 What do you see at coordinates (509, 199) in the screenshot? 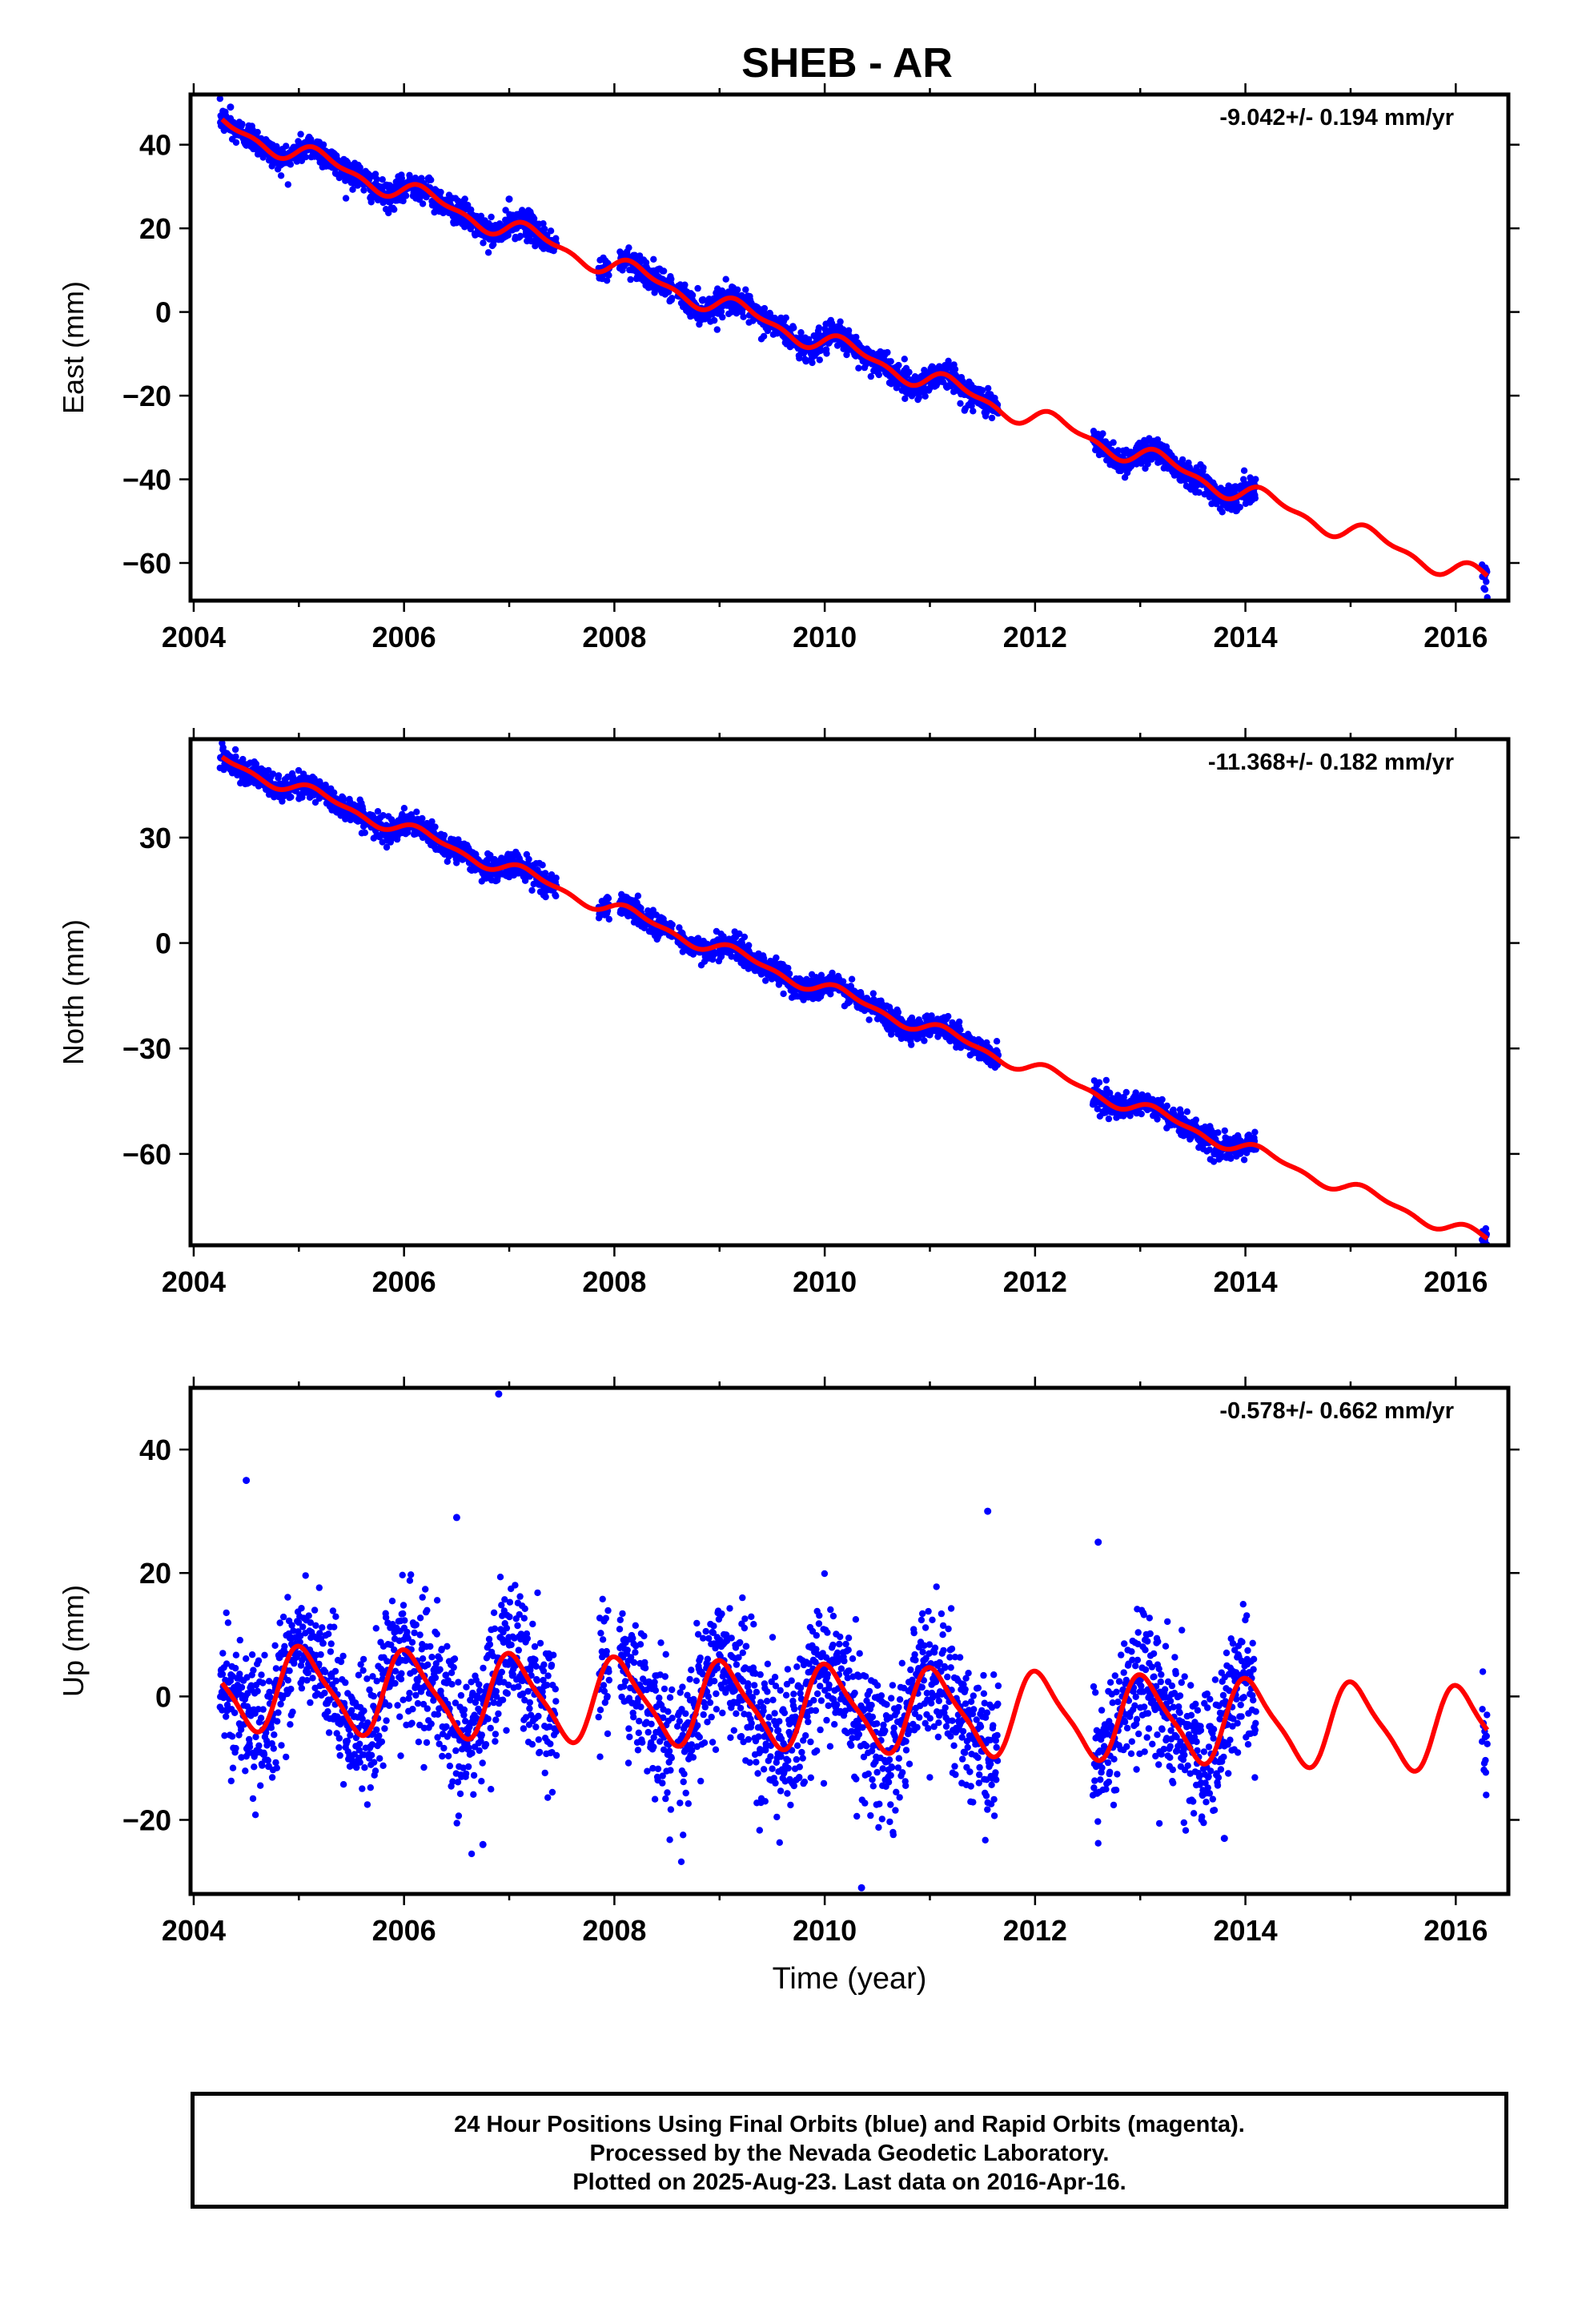
I see `outlier-point` at bounding box center [509, 199].